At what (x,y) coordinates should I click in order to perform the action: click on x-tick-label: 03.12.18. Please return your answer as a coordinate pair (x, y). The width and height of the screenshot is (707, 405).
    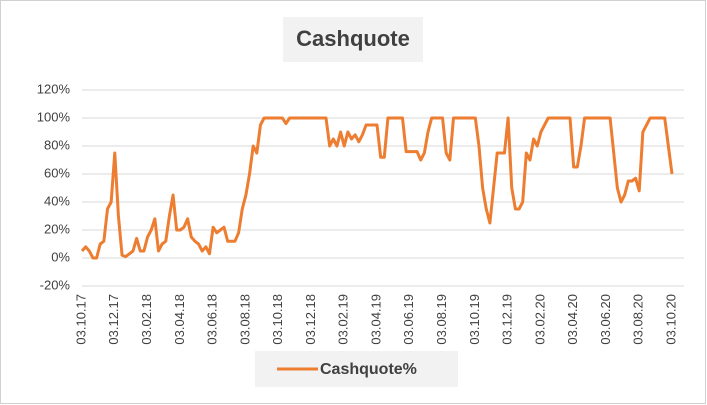
    Looking at the image, I should click on (310, 319).